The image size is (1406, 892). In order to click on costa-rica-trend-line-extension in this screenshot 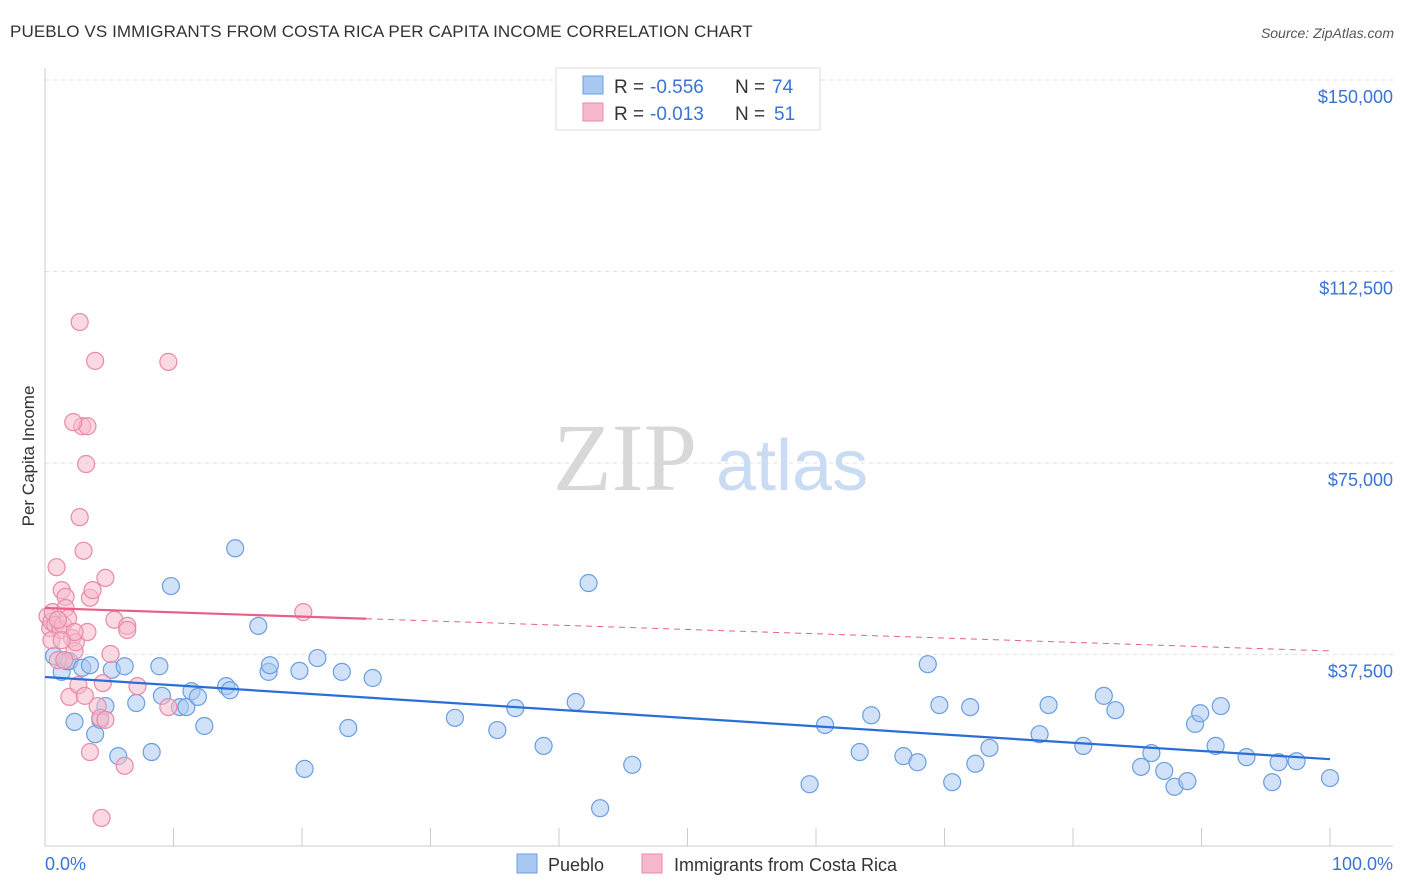, I will do `click(848, 635)`.